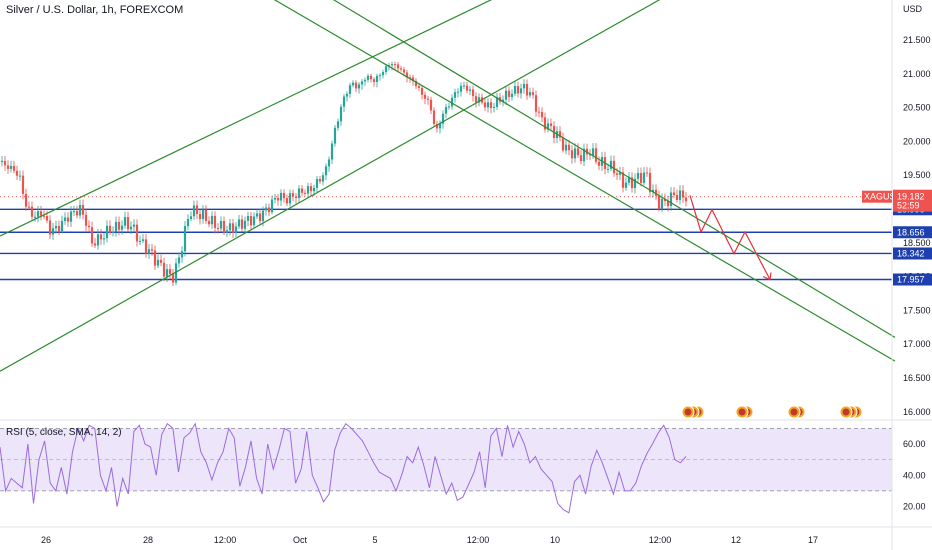  Describe the element at coordinates (913, 9) in the screenshot. I see `currency-label: USD` at that location.